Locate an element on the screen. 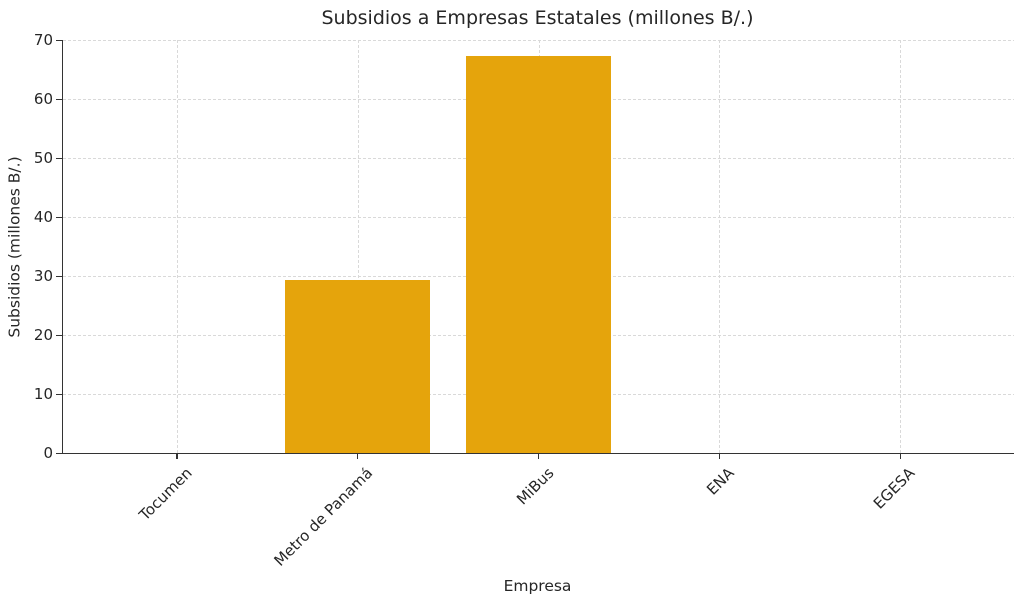 This screenshot has height=611, width=1024. y-tick-label: 10 is located at coordinates (43, 394).